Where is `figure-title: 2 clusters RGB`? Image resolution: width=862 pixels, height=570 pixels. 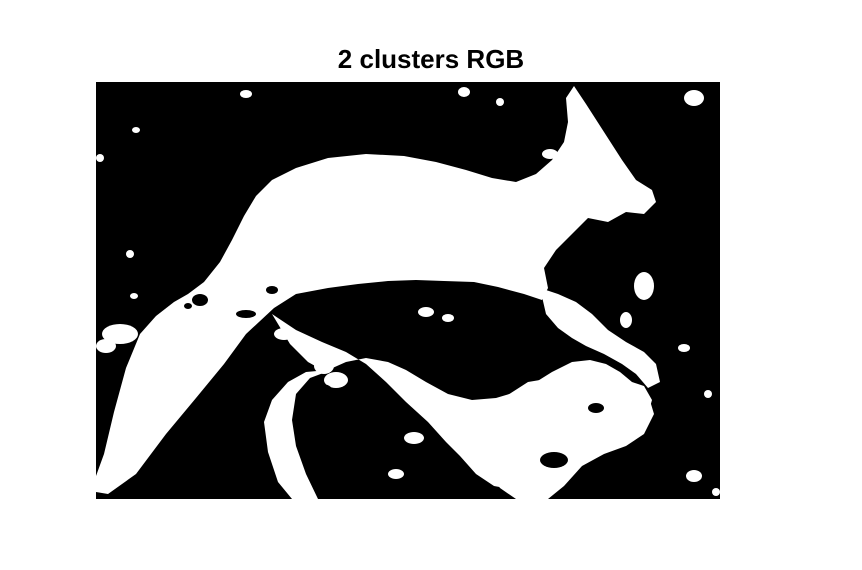
figure-title: 2 clusters RGB is located at coordinates (431, 59).